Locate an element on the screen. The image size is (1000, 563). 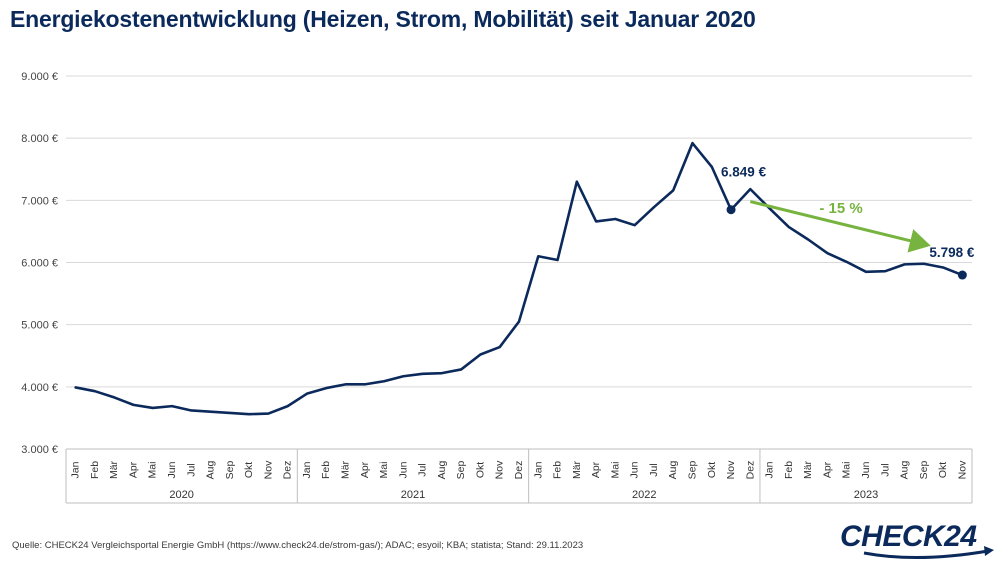
year-label: 2022 is located at coordinates (644, 495).